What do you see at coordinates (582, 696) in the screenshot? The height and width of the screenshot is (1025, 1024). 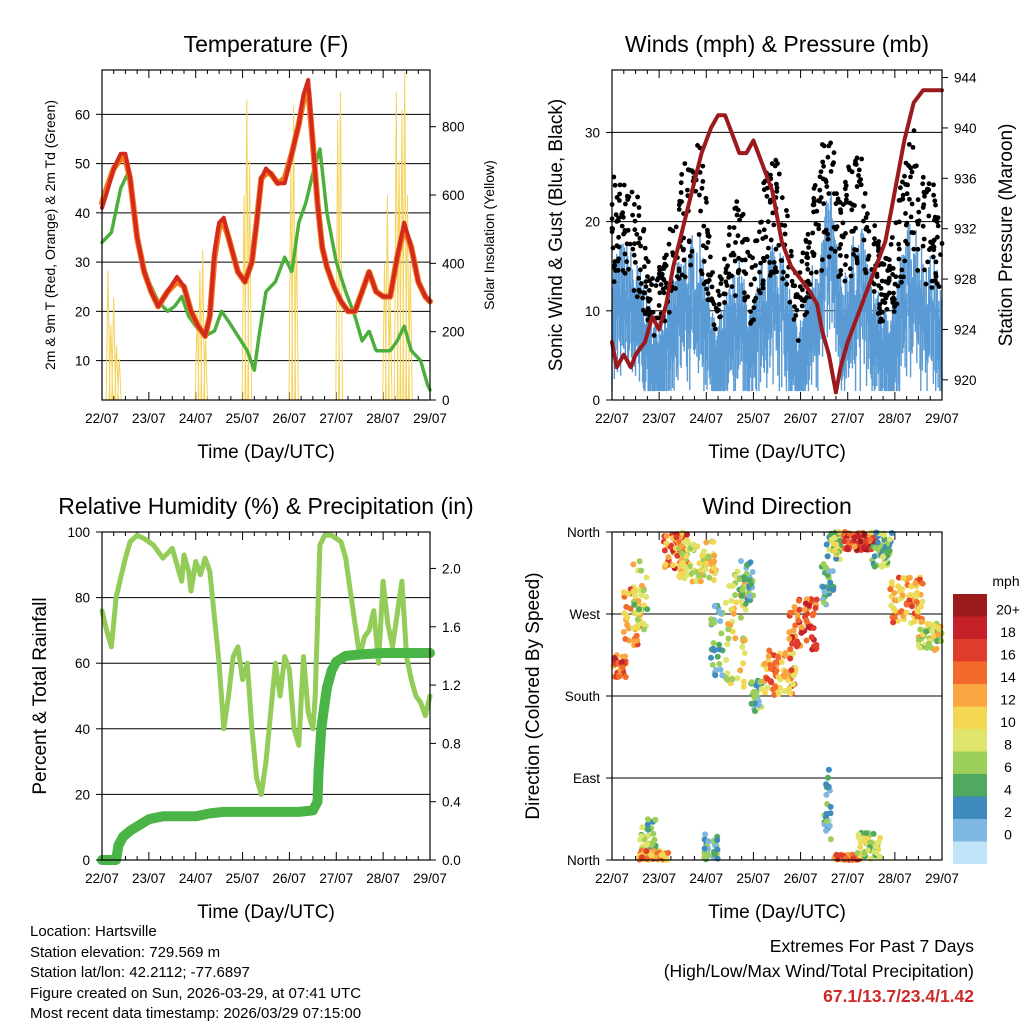 I see `direction-ytick-label: South` at bounding box center [582, 696].